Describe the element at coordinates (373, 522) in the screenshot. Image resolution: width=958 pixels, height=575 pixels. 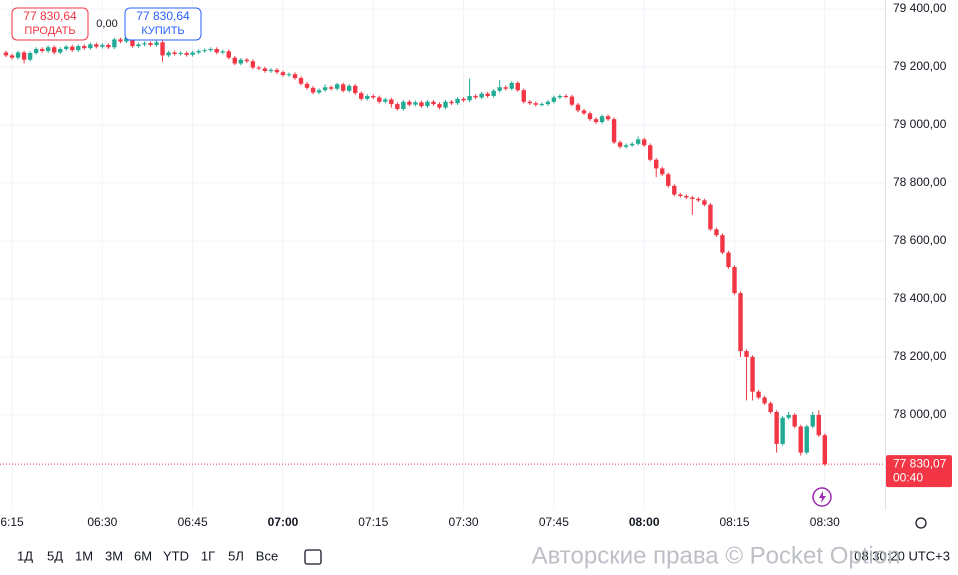
I see `x-tick-label: 07:15` at that location.